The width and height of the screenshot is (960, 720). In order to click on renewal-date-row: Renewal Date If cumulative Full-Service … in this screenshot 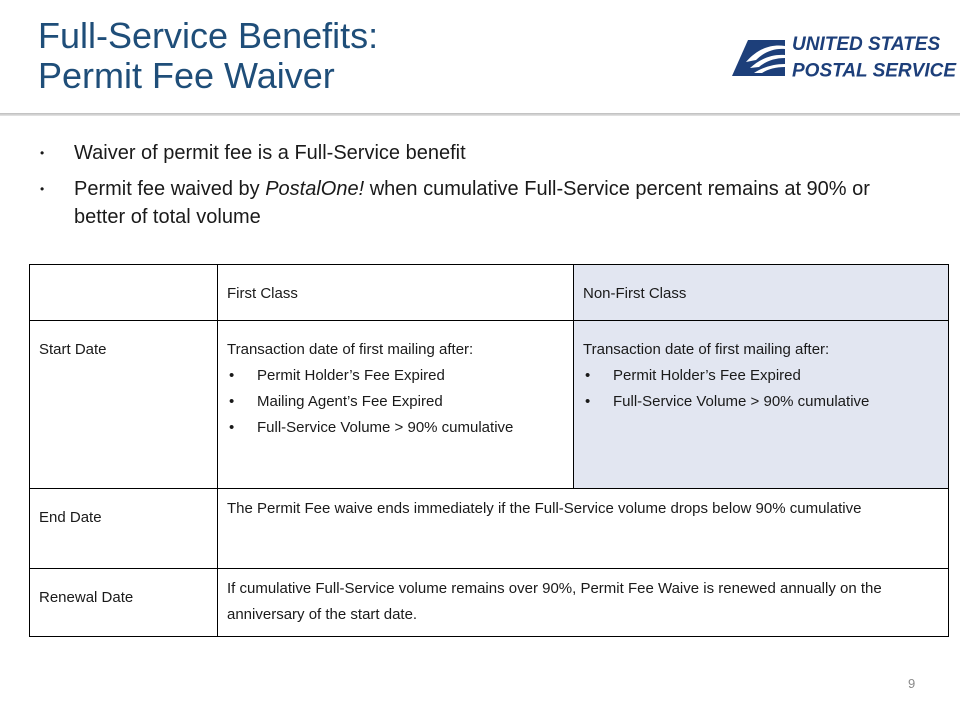, I will do `click(489, 602)`.